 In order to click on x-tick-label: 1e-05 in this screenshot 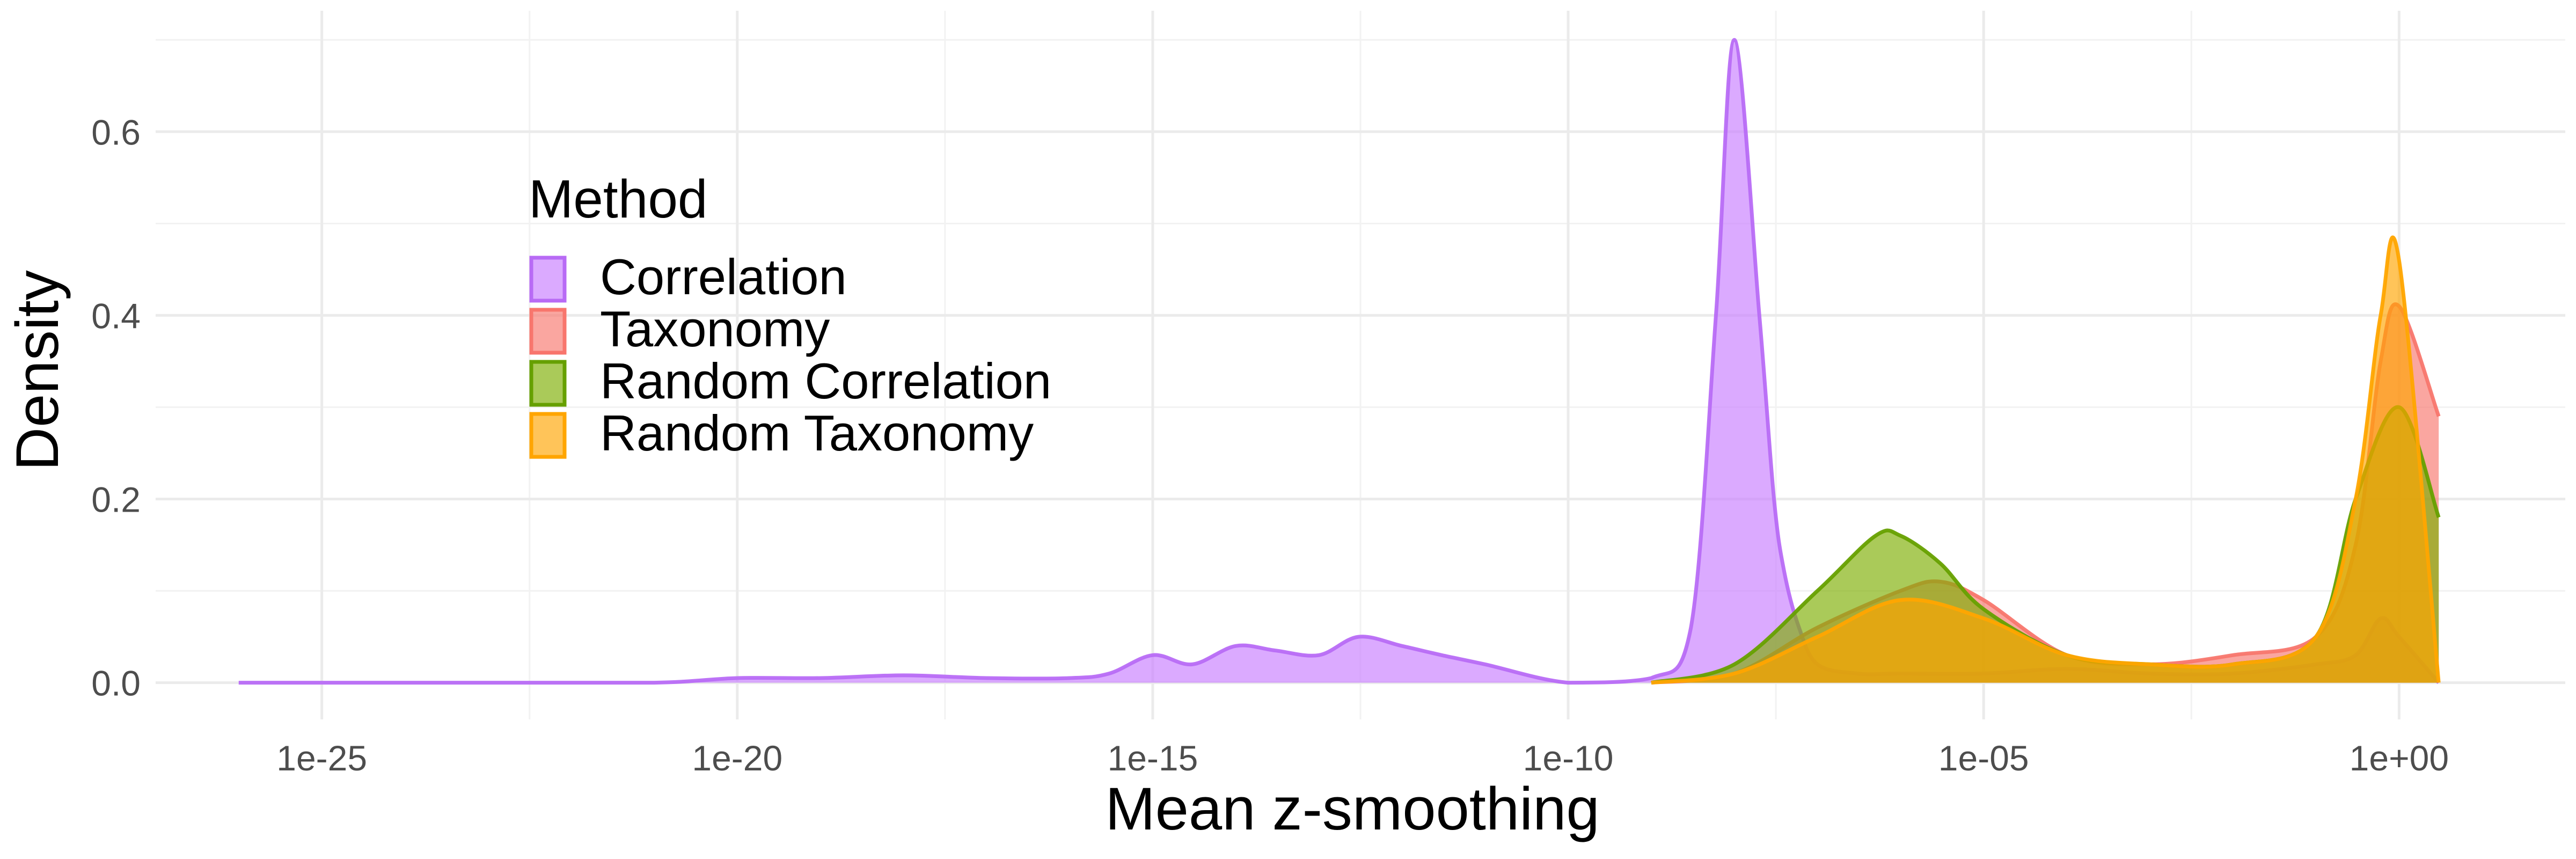, I will do `click(1983, 758)`.